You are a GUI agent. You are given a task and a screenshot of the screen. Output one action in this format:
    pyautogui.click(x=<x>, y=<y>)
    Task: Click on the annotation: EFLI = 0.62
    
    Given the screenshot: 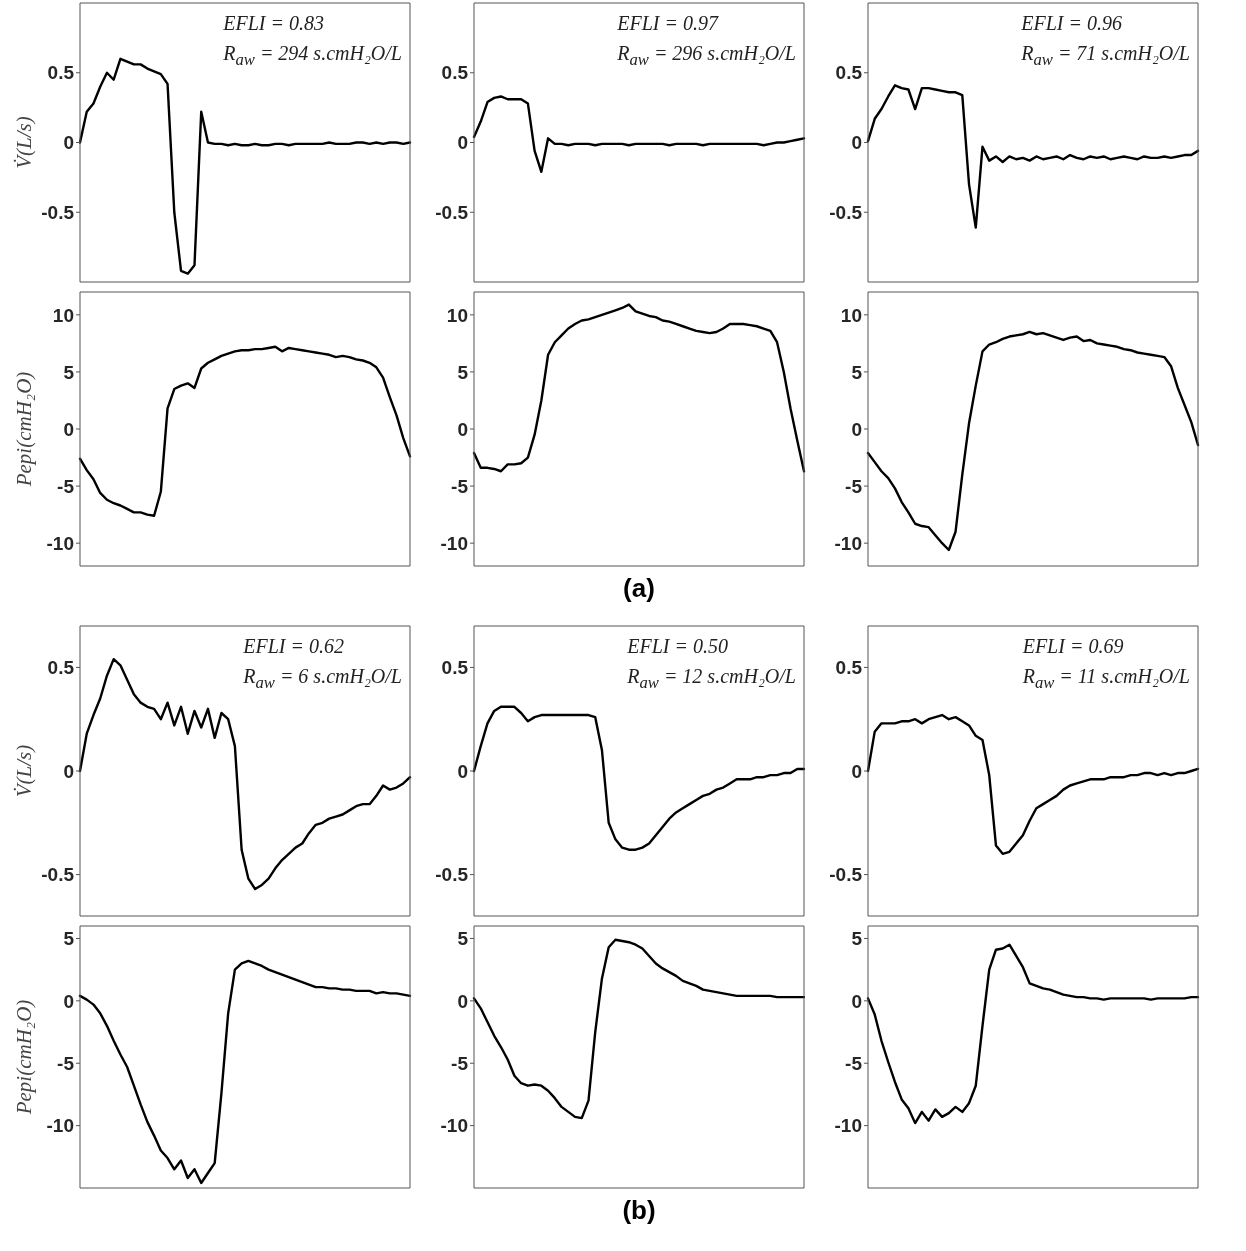 What is the action you would take?
    pyautogui.click(x=294, y=646)
    